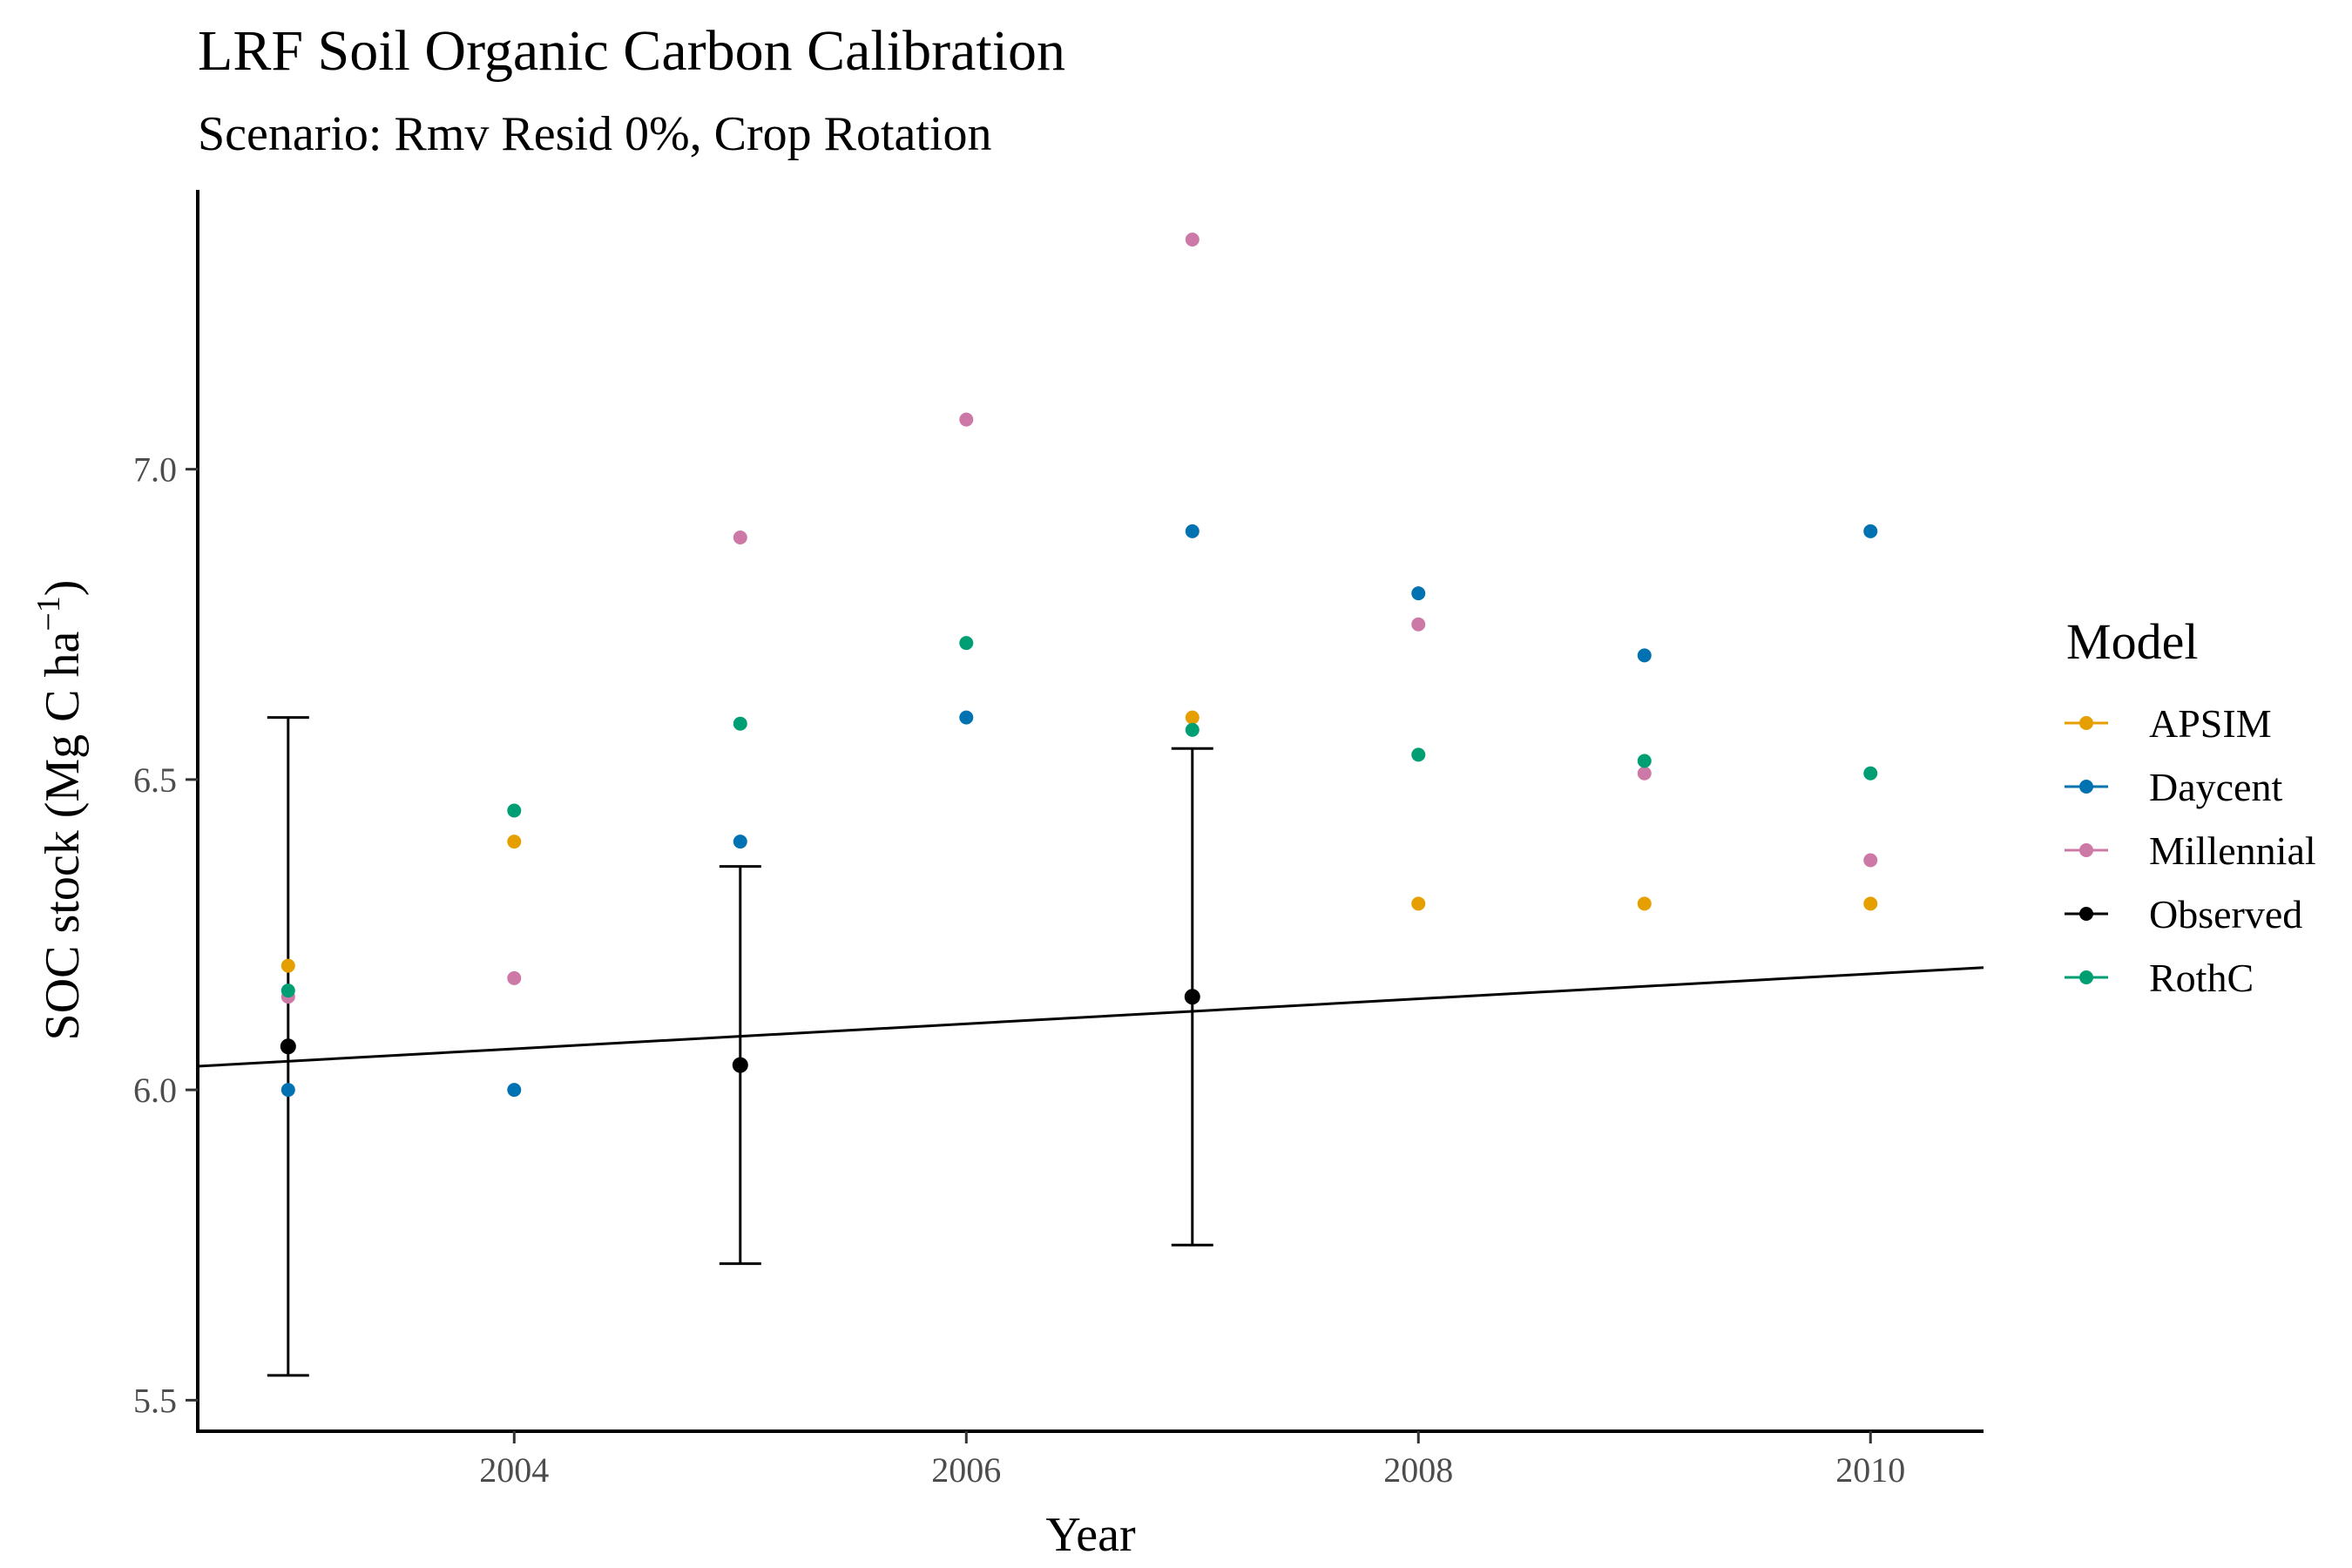 The width and height of the screenshot is (2352, 1568). Describe the element at coordinates (155, 470) in the screenshot. I see `y-tick-label: 7.0` at that location.